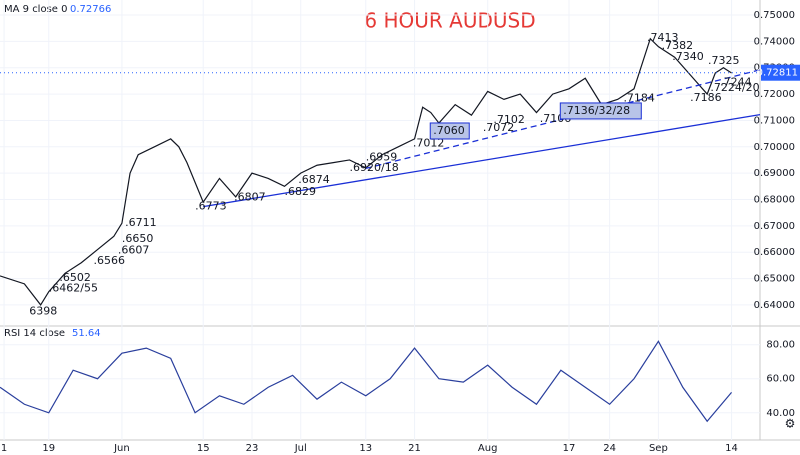 Image resolution: width=800 pixels, height=455 pixels. Describe the element at coordinates (498, 127) in the screenshot. I see `annotation: .7072` at that location.